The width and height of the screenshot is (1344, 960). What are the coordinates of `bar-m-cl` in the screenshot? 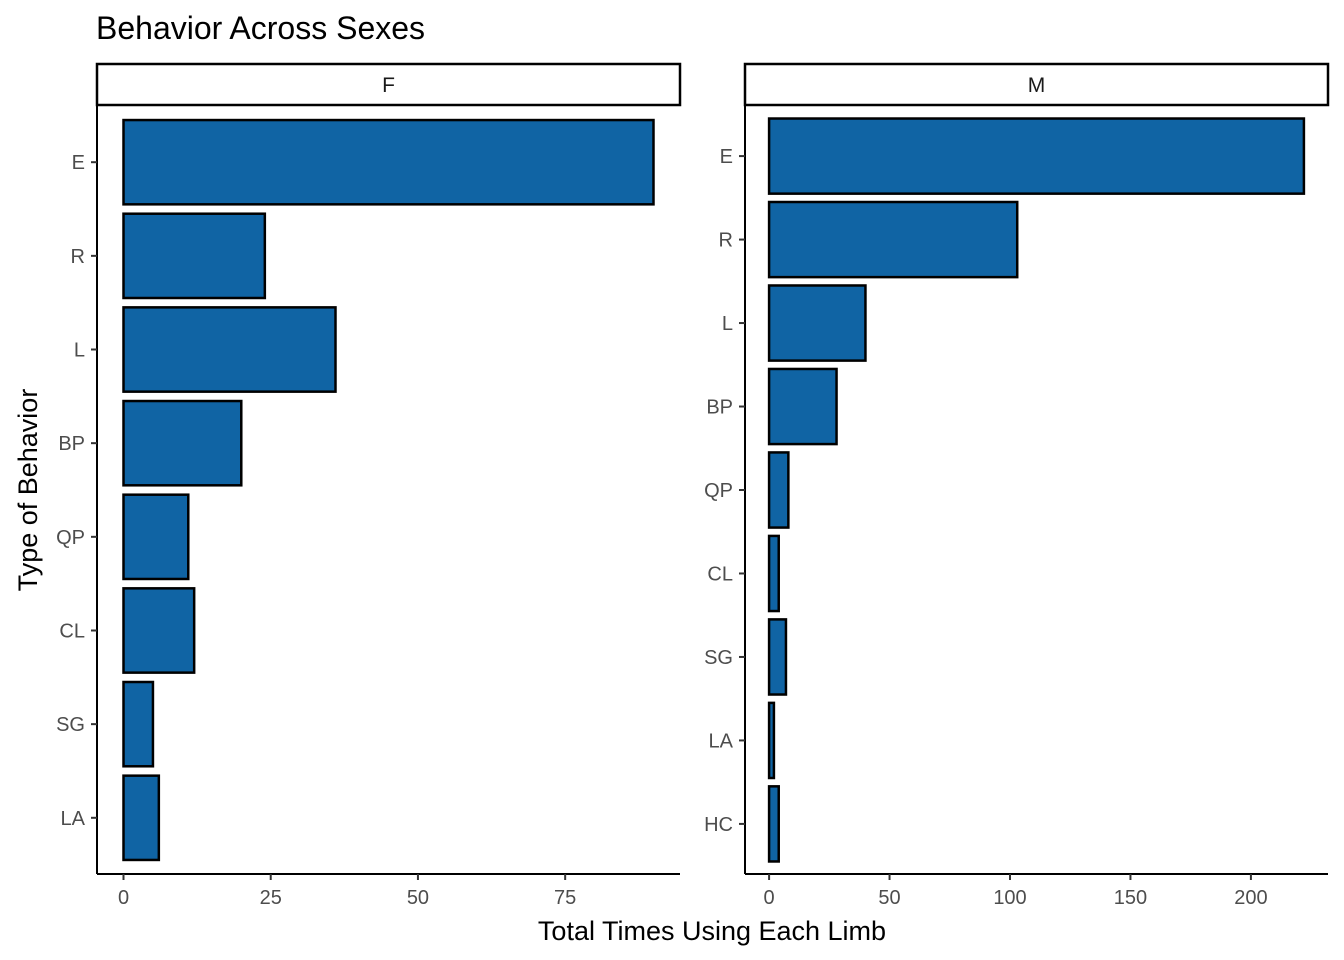 It's located at (773, 573).